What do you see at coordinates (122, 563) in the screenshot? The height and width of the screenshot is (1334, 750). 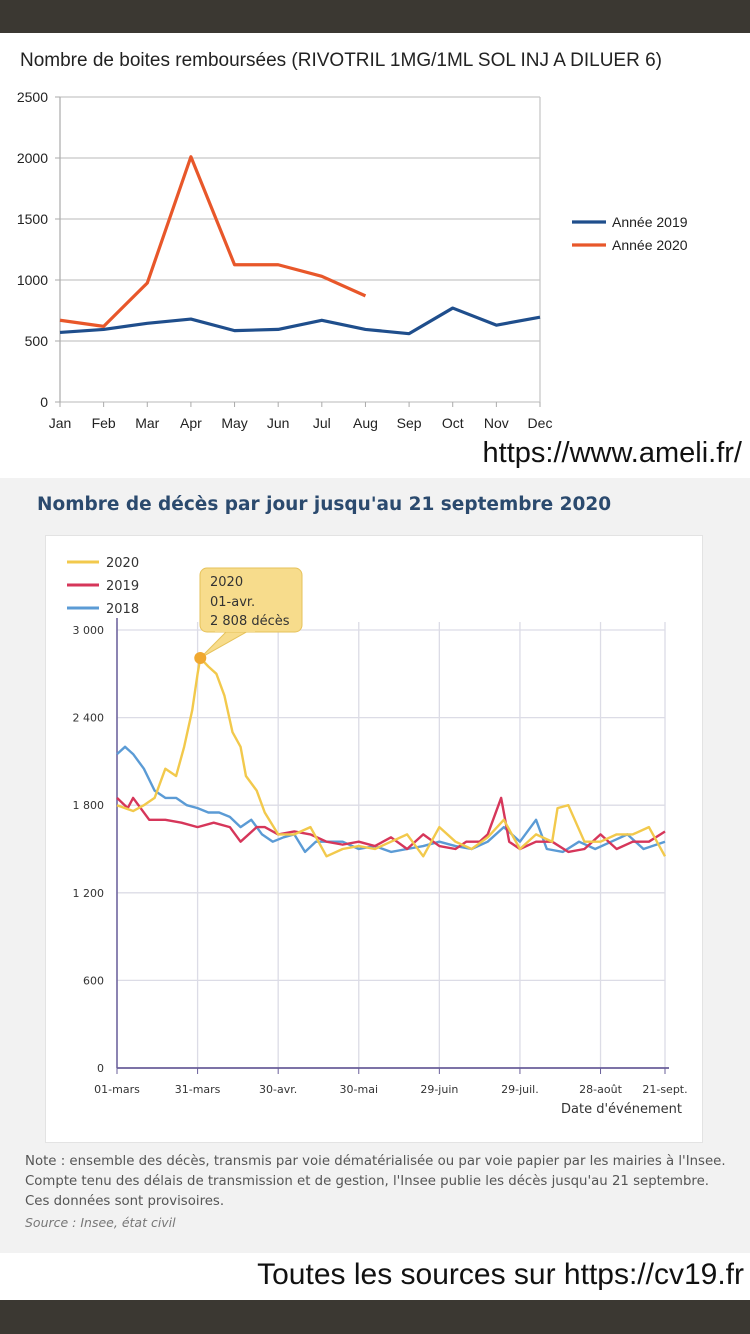 I see `legend-label: 2020` at bounding box center [122, 563].